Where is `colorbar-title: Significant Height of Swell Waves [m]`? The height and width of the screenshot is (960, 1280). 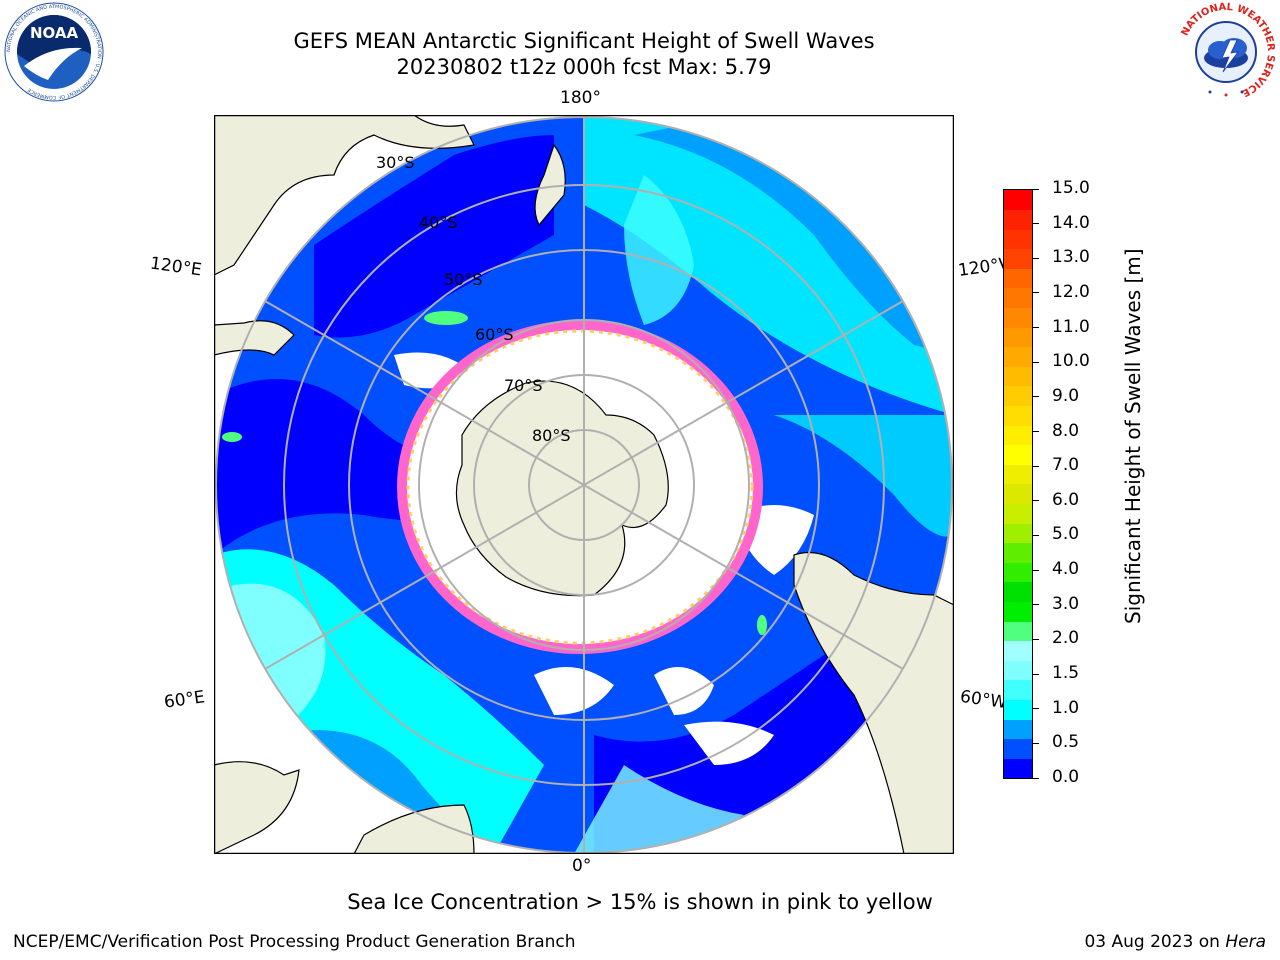
colorbar-title: Significant Height of Swell Waves [m] is located at coordinates (1133, 436).